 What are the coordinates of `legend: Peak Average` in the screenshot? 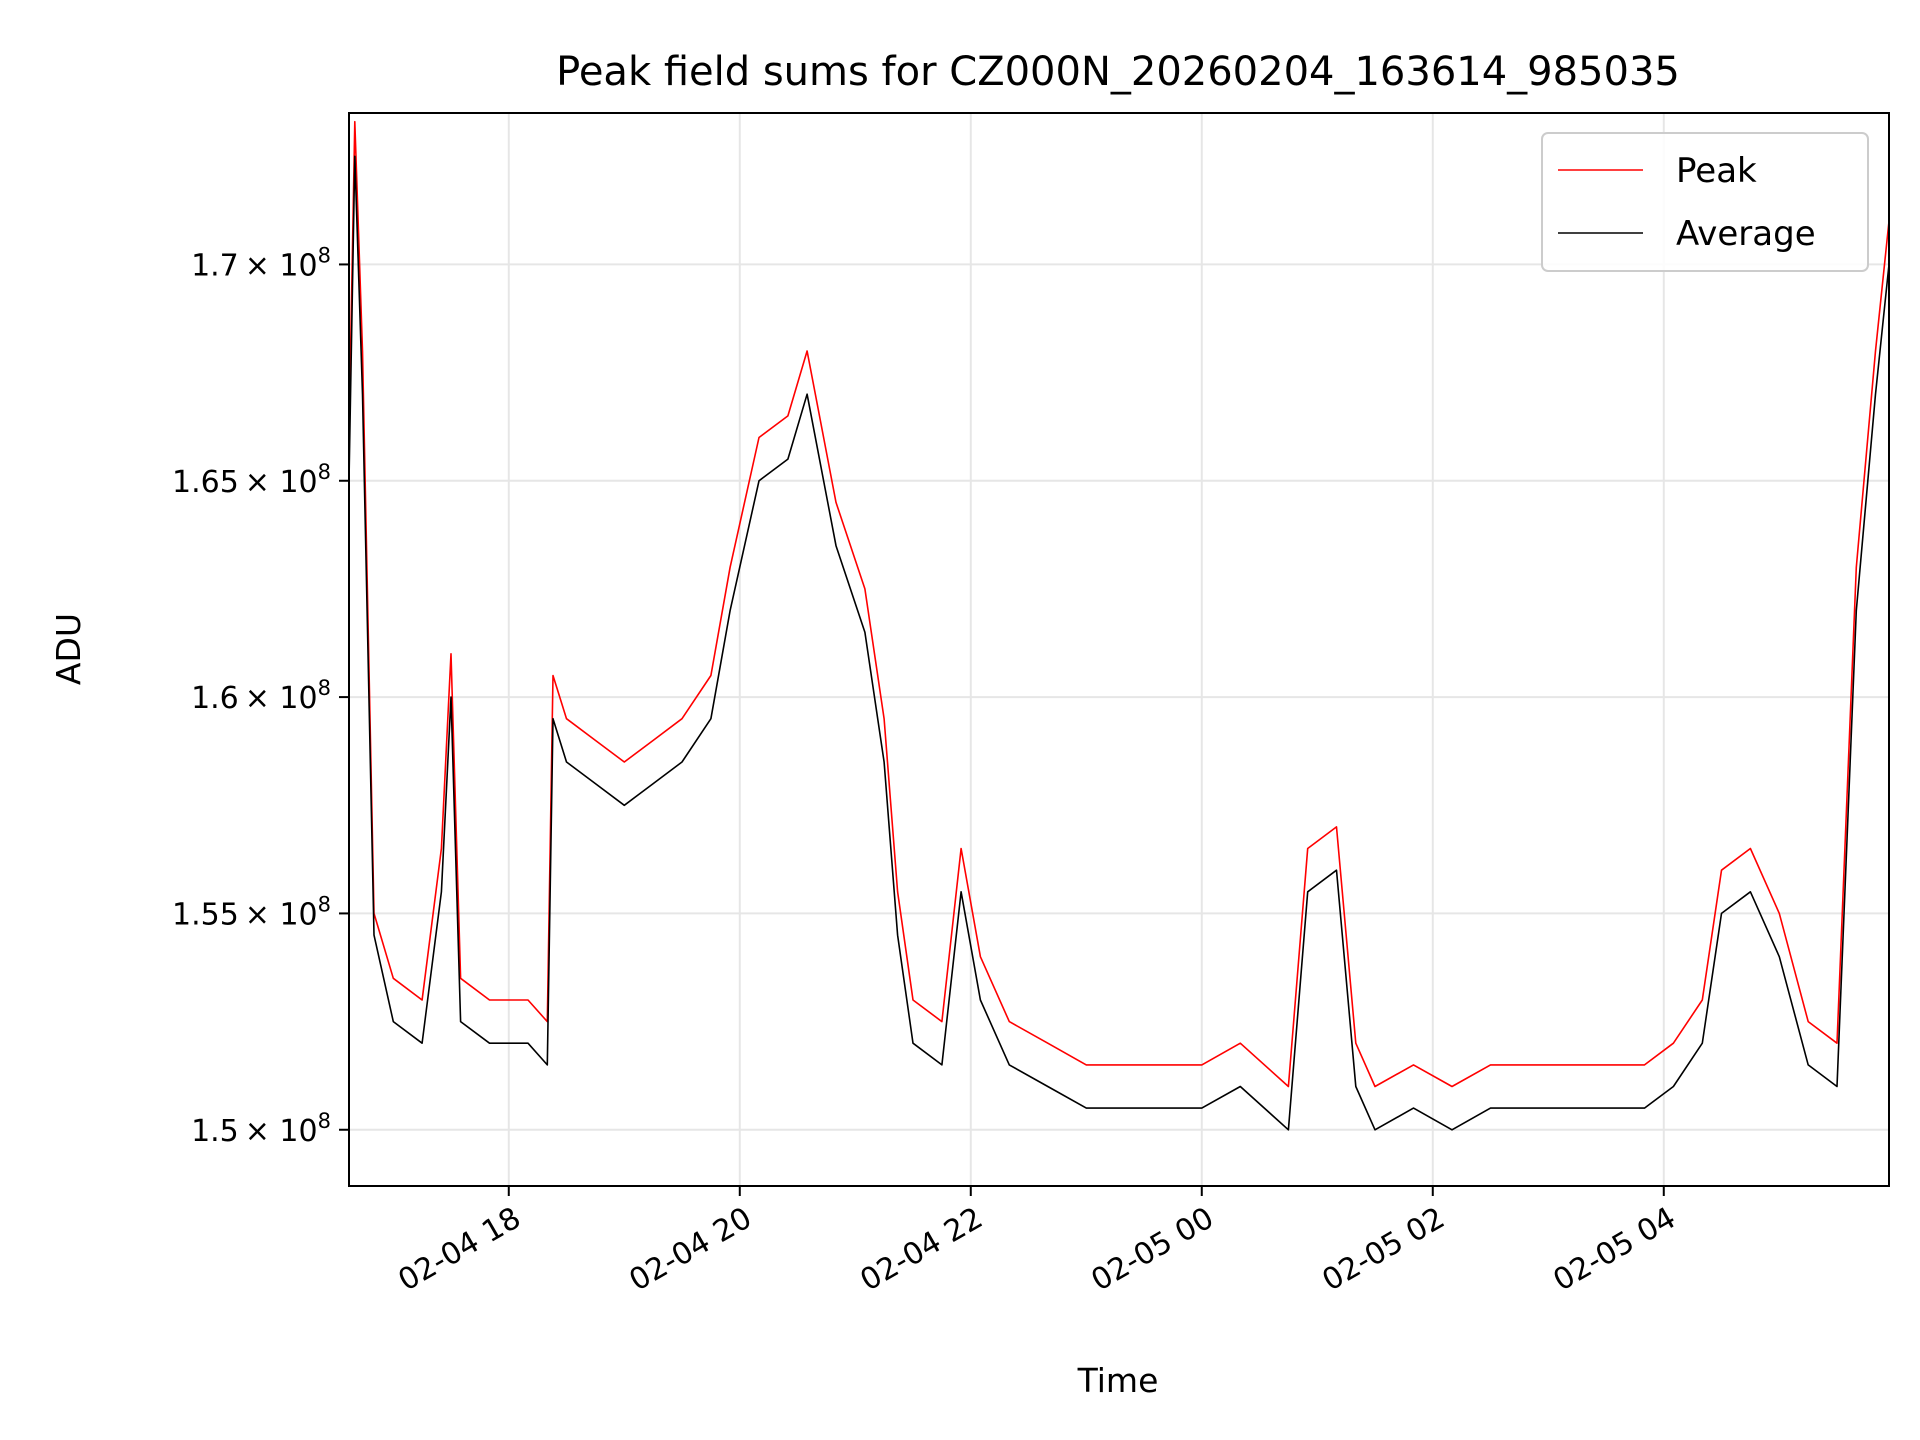 It's located at (1705, 202).